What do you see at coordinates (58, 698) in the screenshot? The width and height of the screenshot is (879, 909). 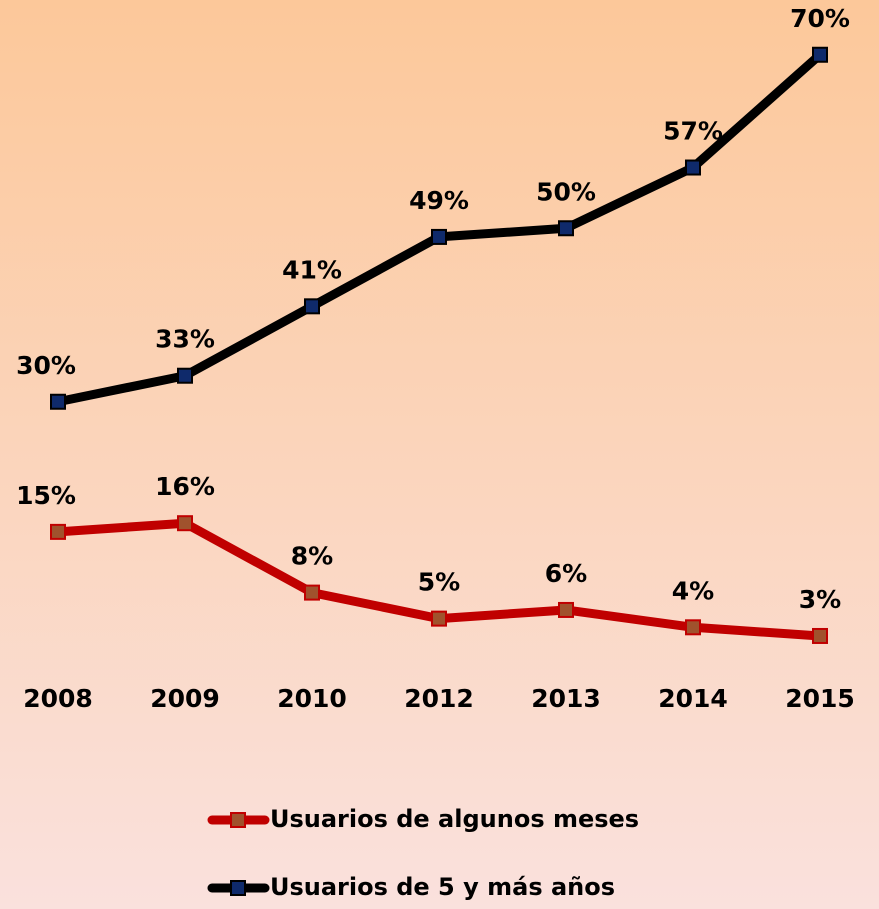 I see `x-tick-label: 2008` at bounding box center [58, 698].